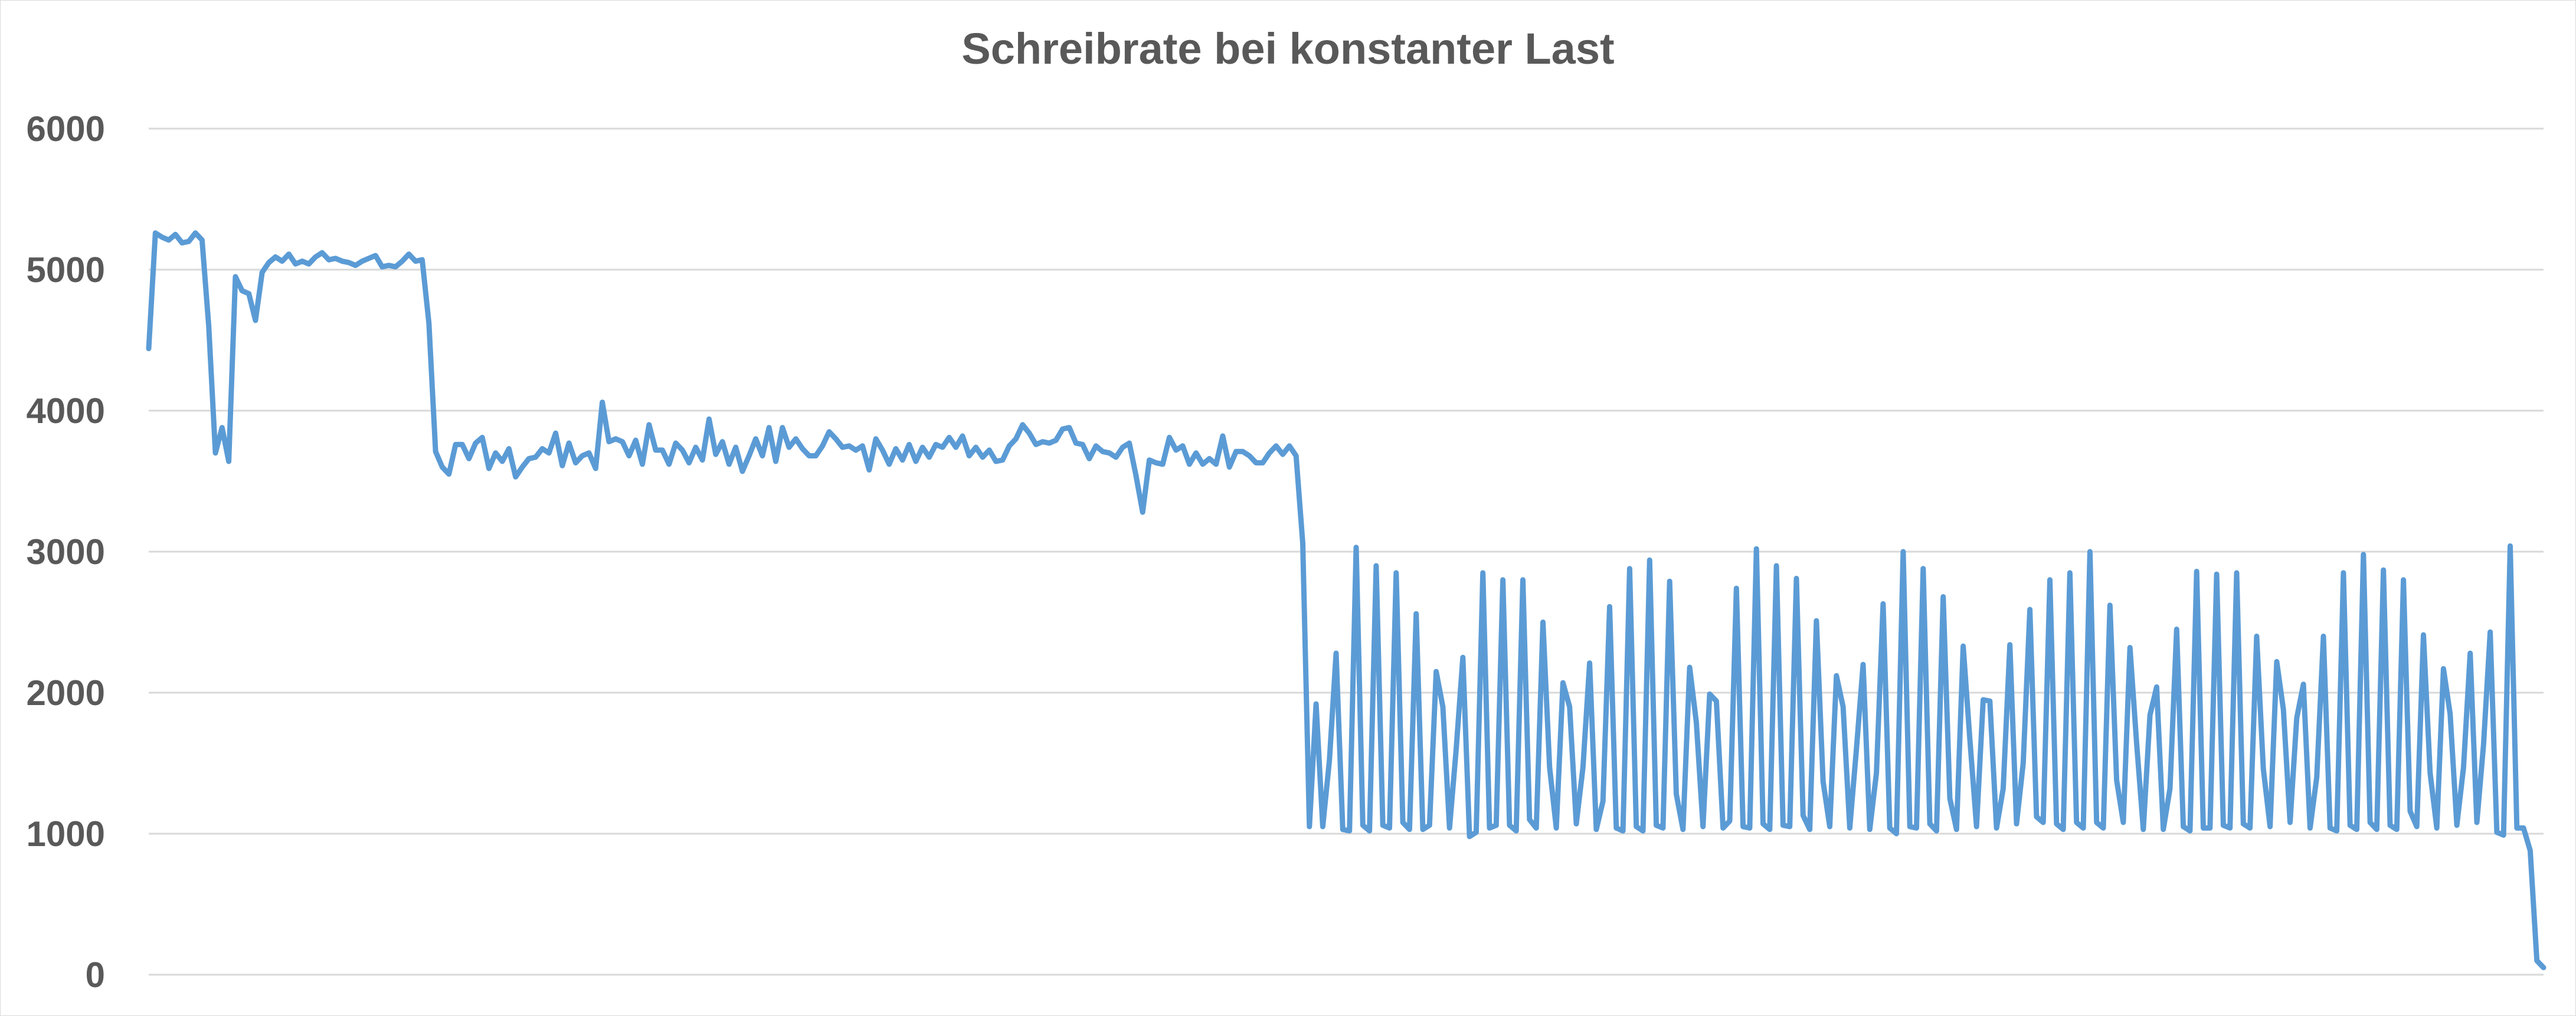 This screenshot has height=1016, width=2576. What do you see at coordinates (66, 411) in the screenshot?
I see `y-tick-label: 4000` at bounding box center [66, 411].